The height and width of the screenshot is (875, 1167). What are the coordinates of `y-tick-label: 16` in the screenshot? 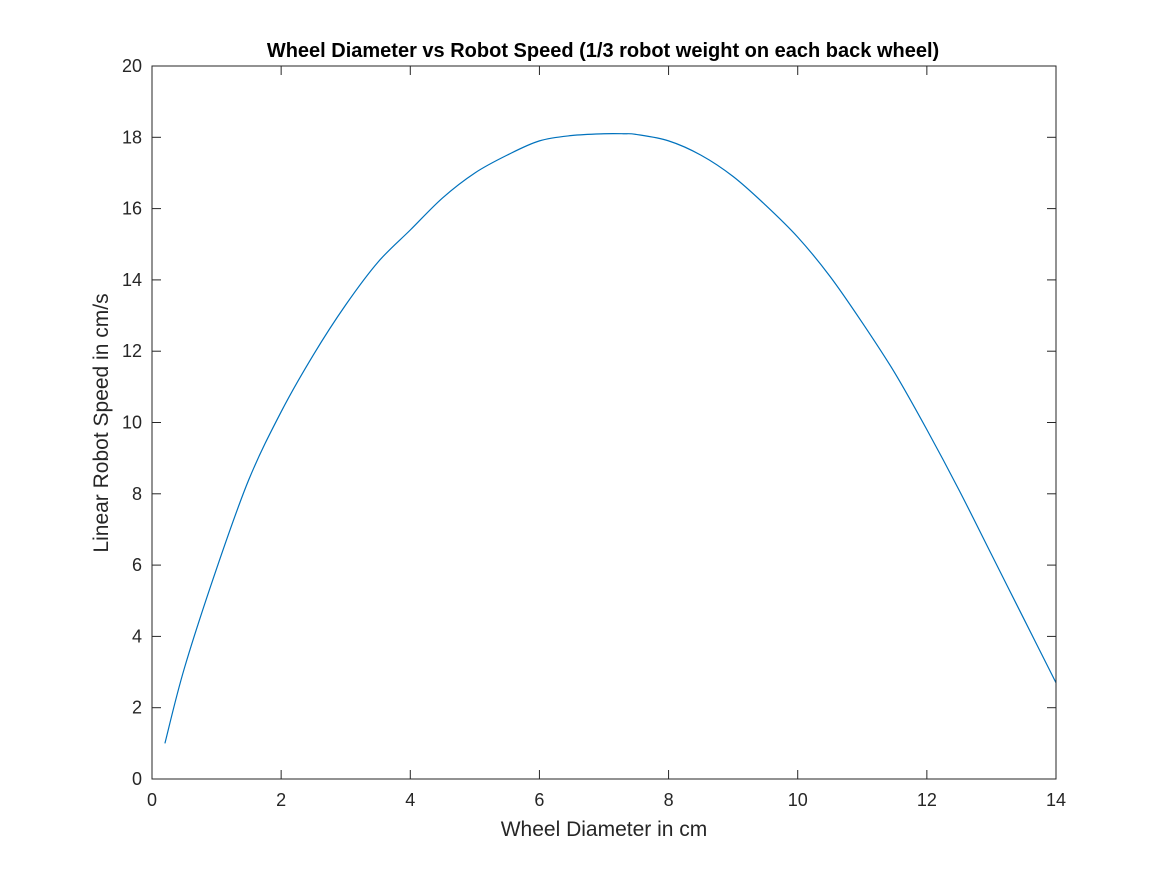 It's located at (132, 209).